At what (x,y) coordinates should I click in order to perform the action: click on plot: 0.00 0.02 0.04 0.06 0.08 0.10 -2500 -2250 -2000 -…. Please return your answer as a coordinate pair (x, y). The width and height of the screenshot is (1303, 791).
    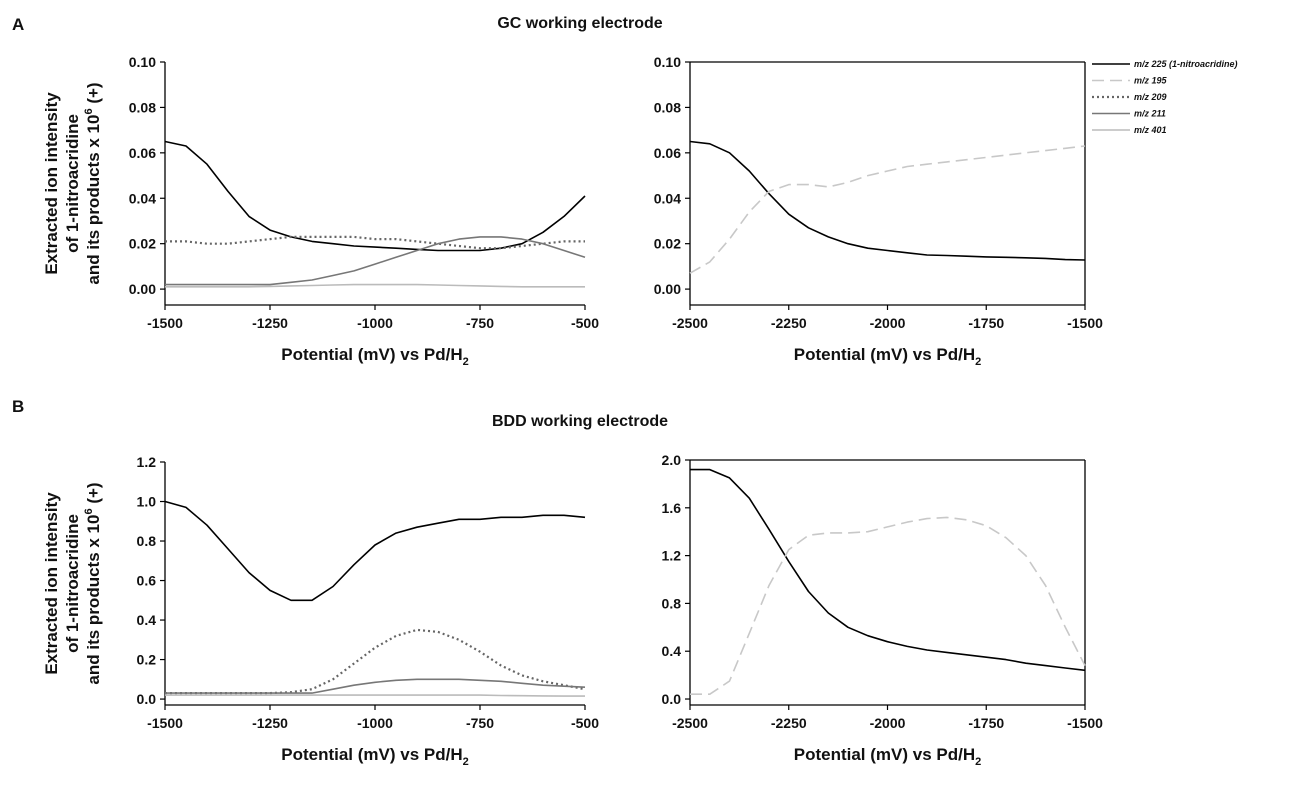
    Looking at the image, I should click on (878, 211).